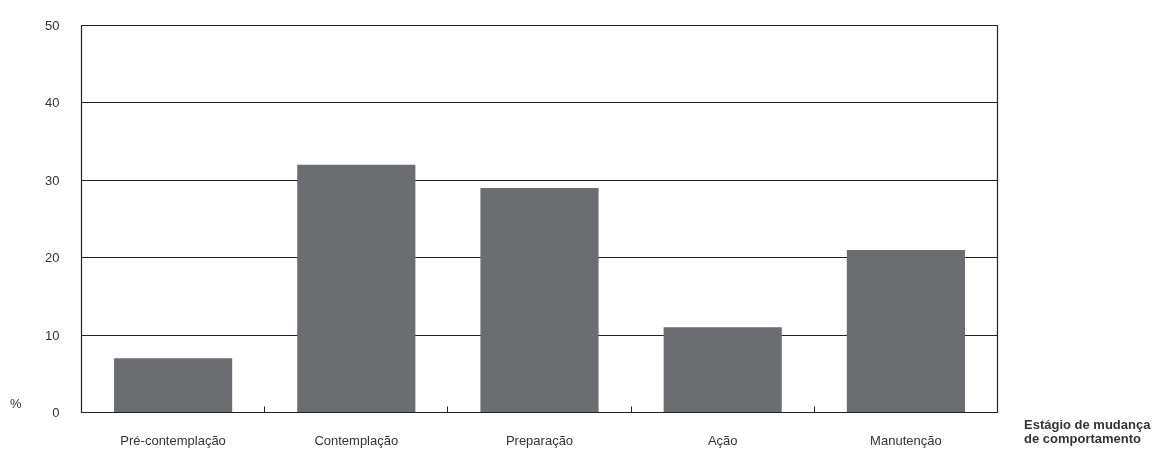  I want to click on x-tick-label: Preparação, so click(539, 440).